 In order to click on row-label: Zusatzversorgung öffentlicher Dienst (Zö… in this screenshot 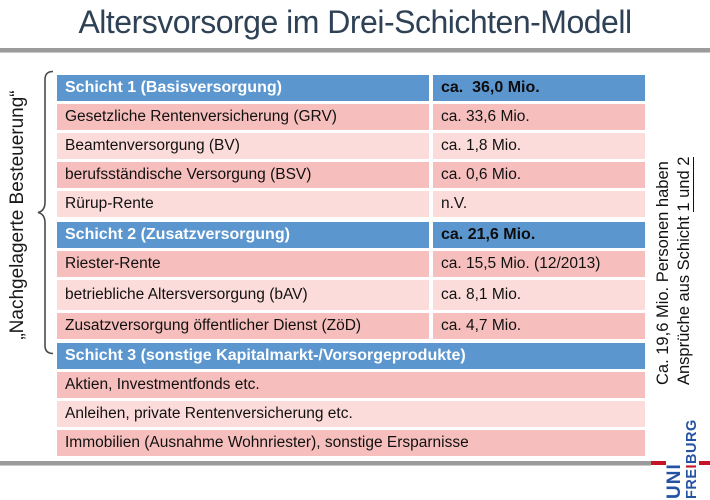, I will do `click(243, 326)`.